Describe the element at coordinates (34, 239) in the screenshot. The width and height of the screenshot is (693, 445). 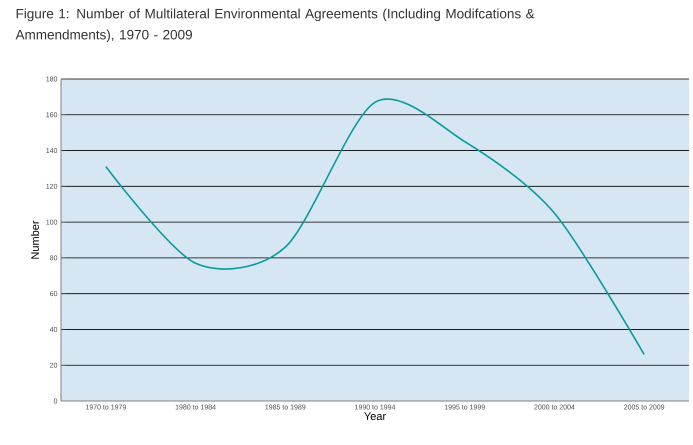
I see `y-axis-title: Number` at that location.